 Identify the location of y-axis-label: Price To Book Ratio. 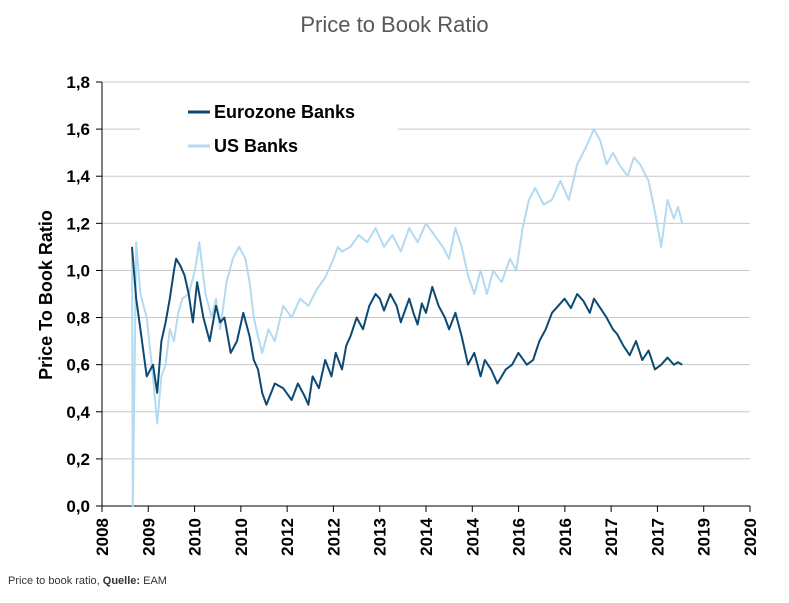
(46, 295).